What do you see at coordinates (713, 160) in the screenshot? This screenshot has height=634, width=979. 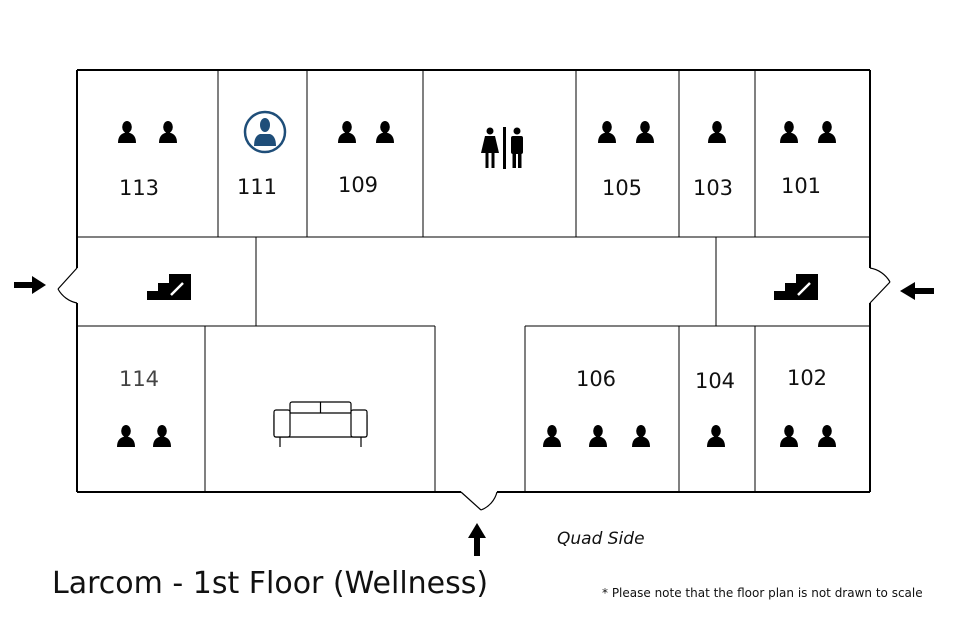 I see `room-103: 103` at bounding box center [713, 160].